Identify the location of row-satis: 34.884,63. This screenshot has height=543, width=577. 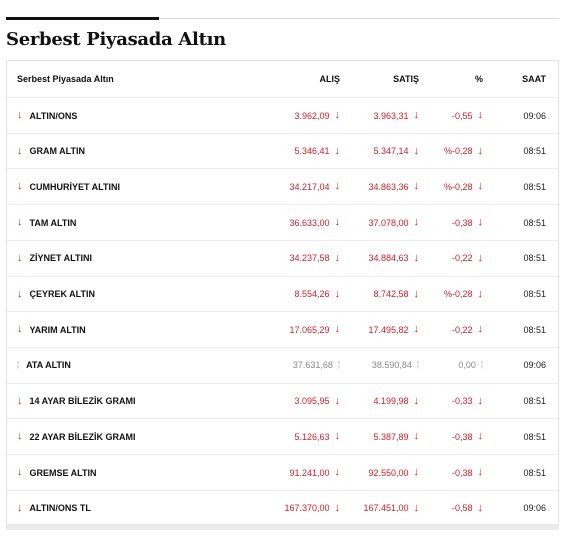
(388, 258).